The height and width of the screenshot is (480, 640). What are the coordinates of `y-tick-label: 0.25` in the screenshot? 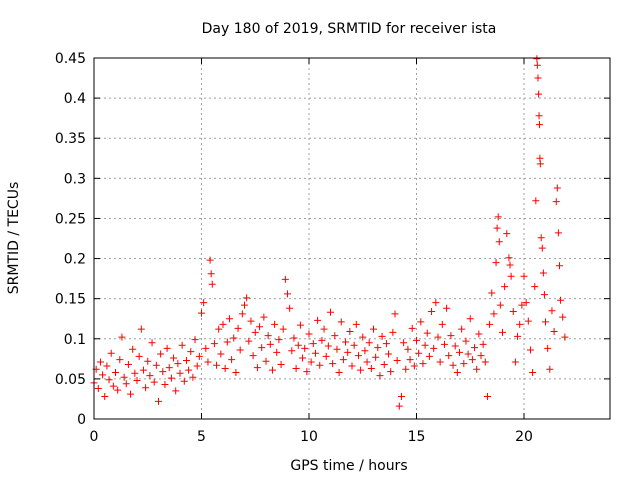 It's located at (70, 219).